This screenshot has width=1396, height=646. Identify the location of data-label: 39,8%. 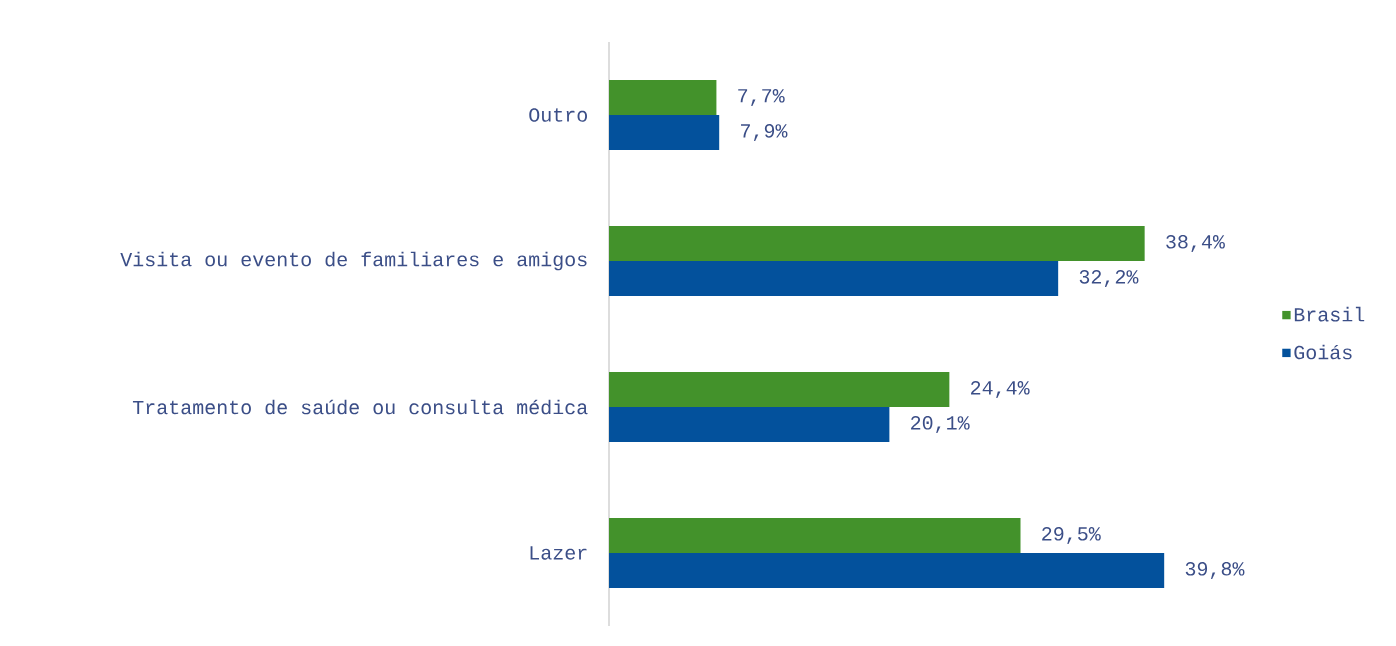
(1215, 570).